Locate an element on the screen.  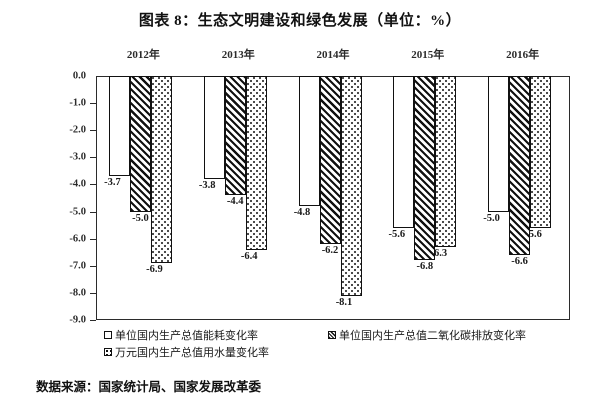
legend-item-energy: 单位国内生产总值能耗变化率 is located at coordinates (181, 335).